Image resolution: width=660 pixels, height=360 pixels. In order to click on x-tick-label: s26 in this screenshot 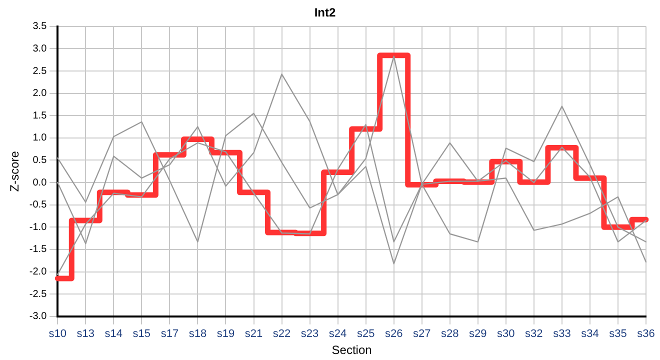, I will do `click(393, 334)`.